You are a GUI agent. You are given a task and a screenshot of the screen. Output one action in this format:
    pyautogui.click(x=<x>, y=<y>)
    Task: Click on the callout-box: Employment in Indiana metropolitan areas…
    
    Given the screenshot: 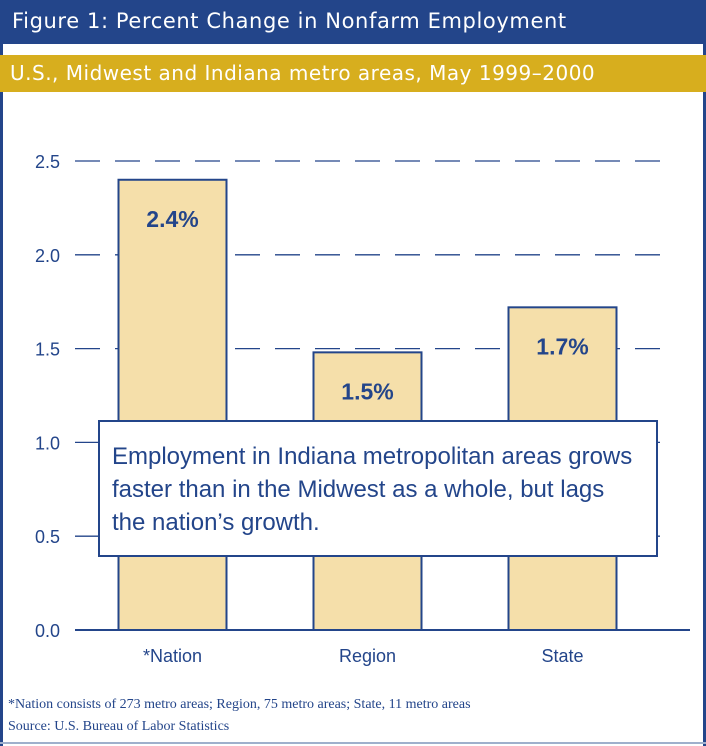 What is the action you would take?
    pyautogui.click(x=378, y=488)
    